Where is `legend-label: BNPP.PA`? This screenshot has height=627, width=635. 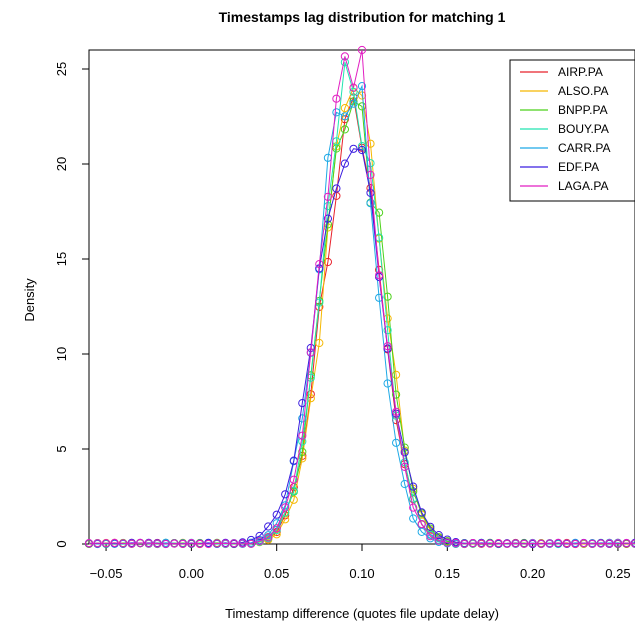 legend-label: BNPP.PA is located at coordinates (583, 110).